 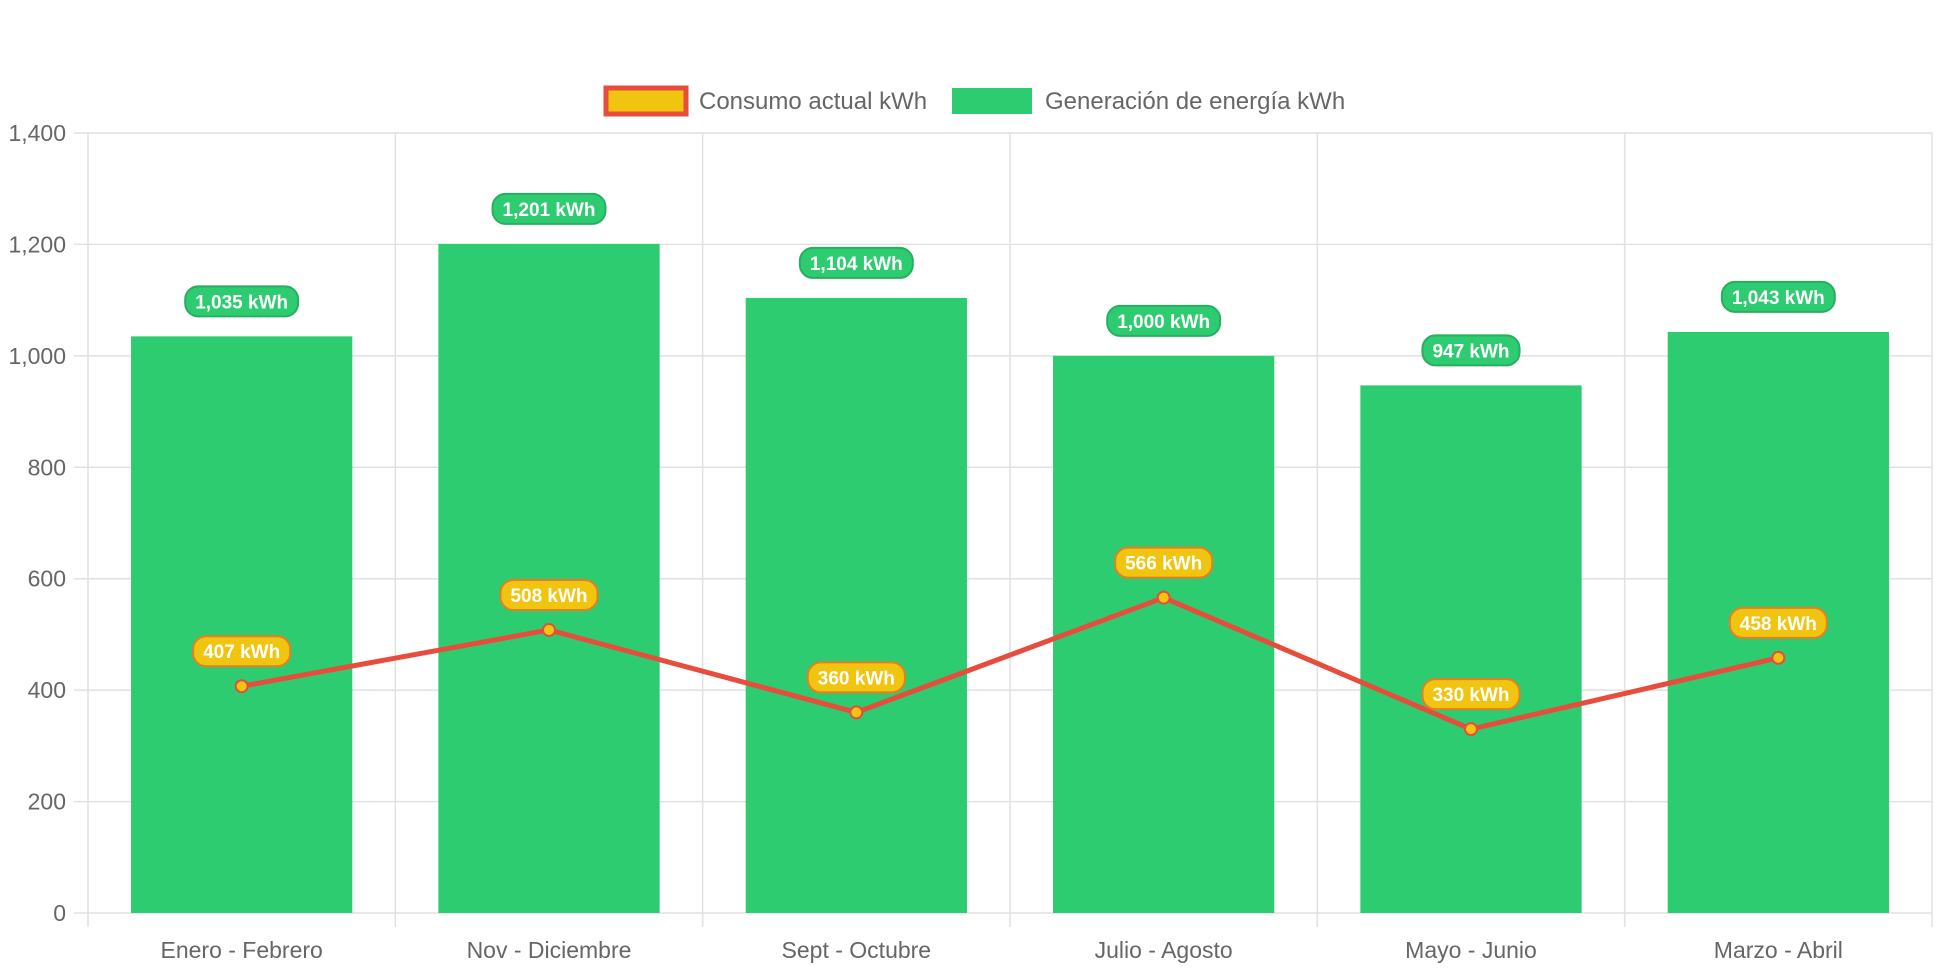 I want to click on y-tick-label: 600, so click(x=47, y=579).